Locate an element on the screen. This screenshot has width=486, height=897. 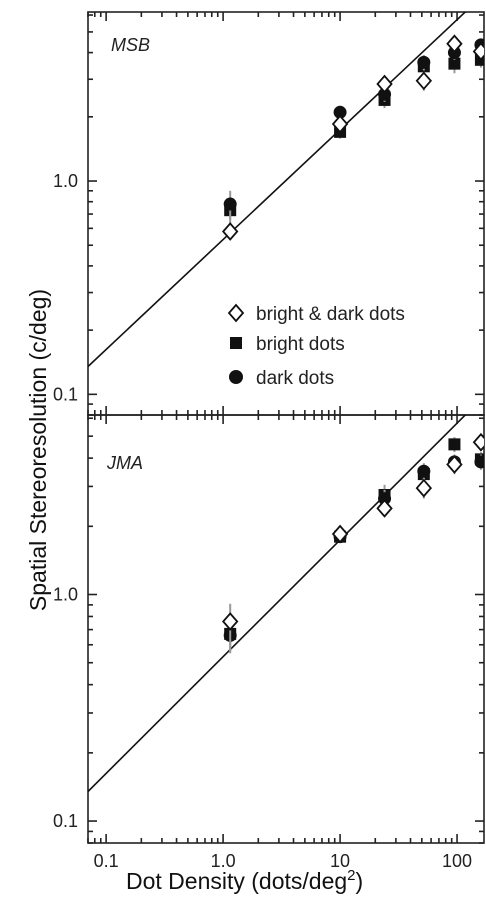
panel-label-msb: MSB is located at coordinates (130, 45).